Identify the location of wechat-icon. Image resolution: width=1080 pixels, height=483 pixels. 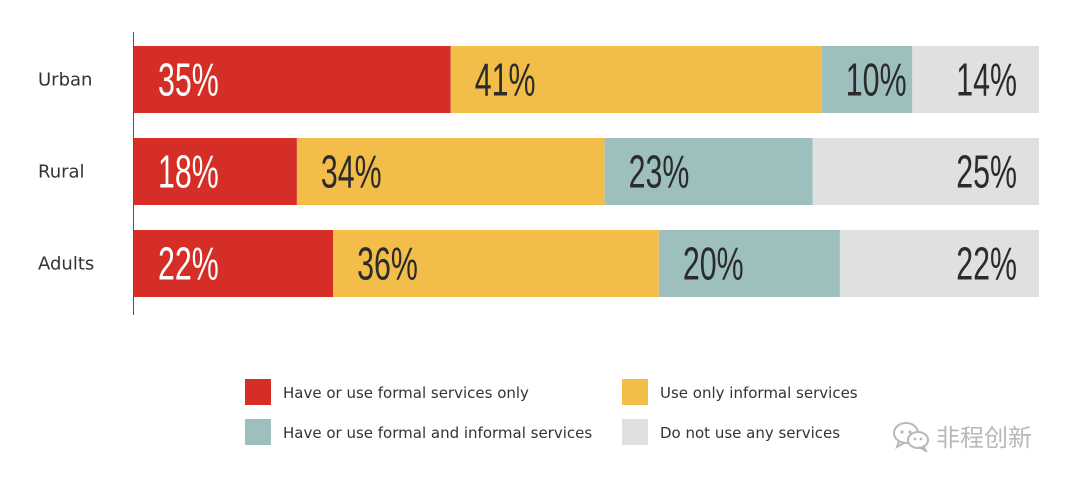
(911, 436).